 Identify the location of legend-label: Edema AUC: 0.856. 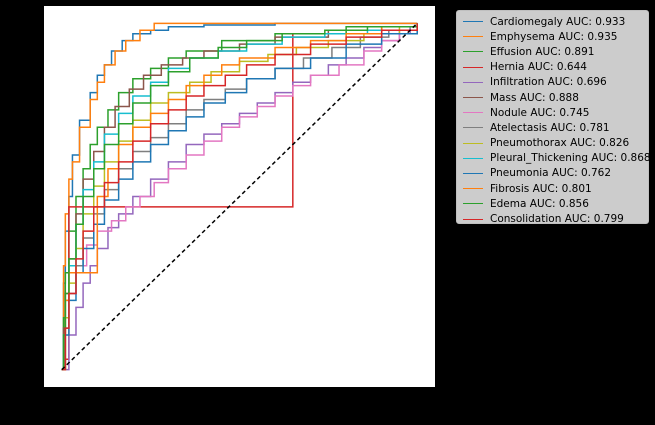
(539, 203).